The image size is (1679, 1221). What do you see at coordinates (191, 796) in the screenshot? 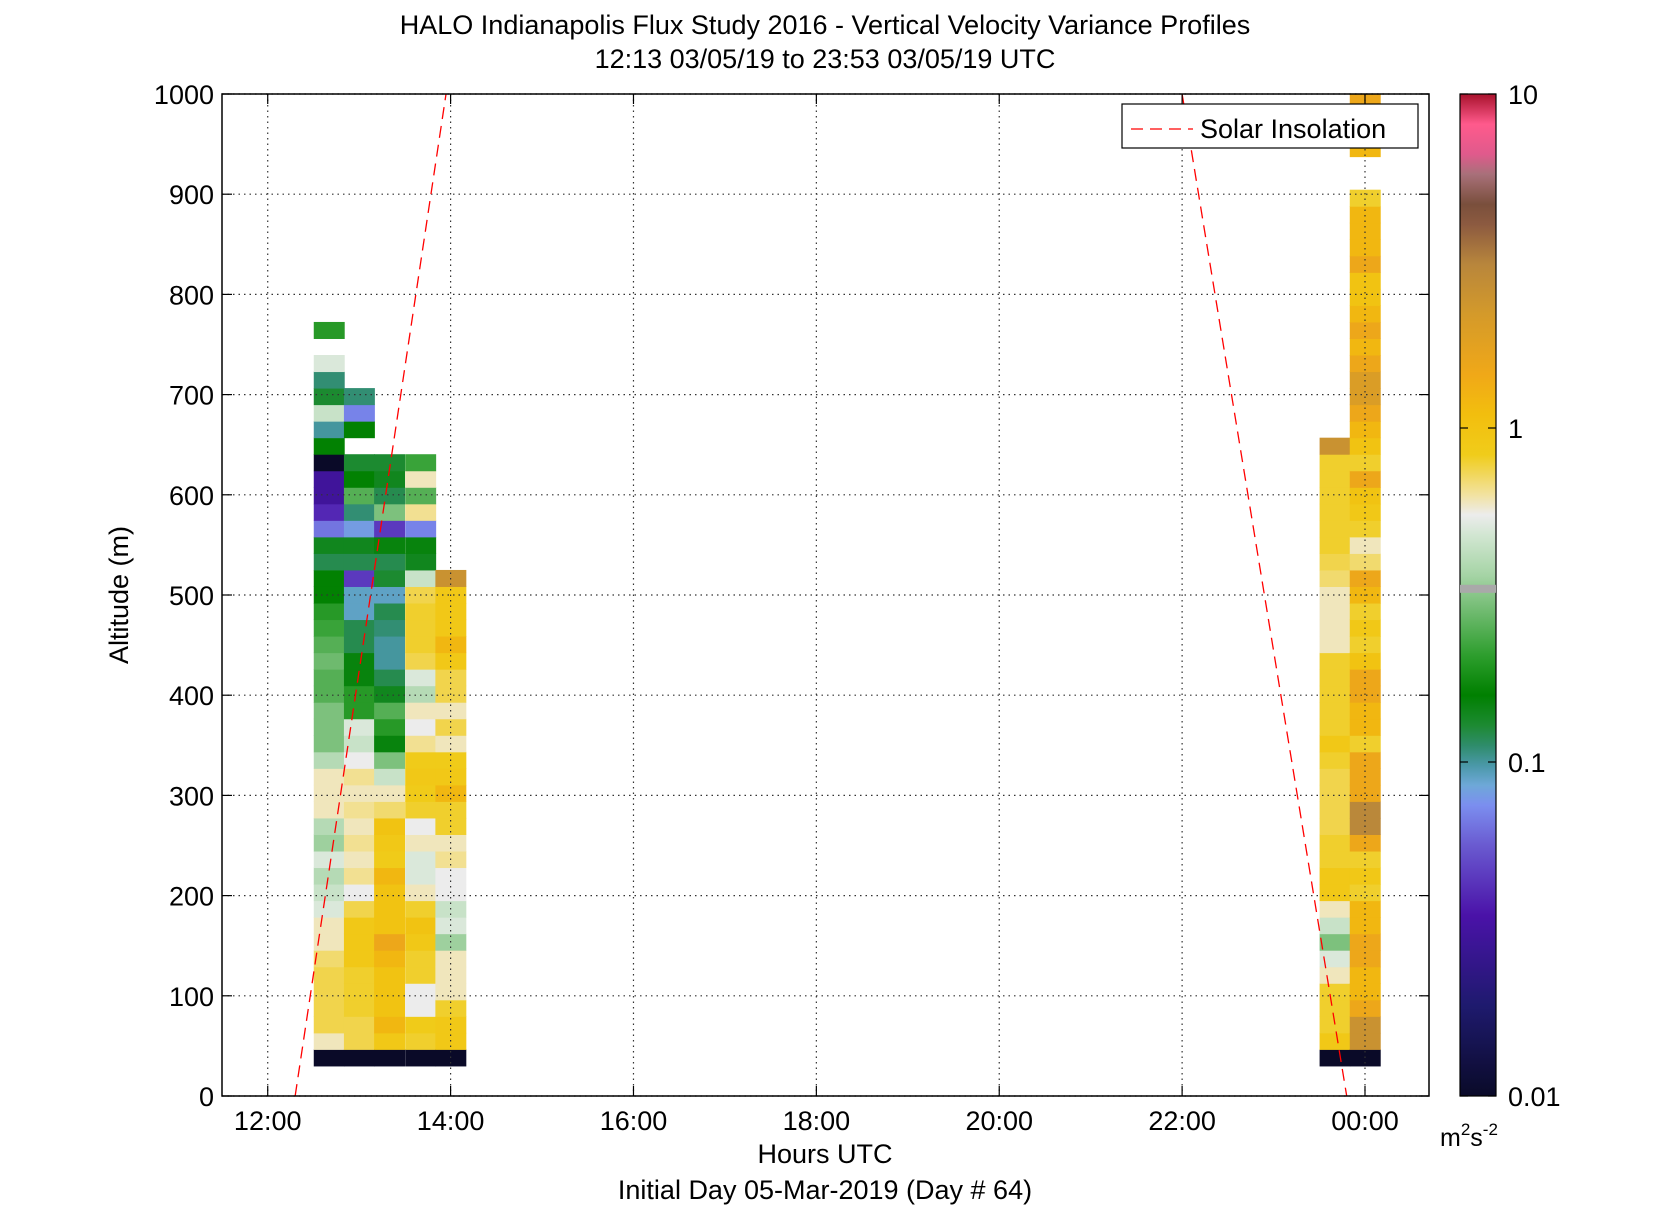
I see `y-tick-label: 300` at bounding box center [191, 796].